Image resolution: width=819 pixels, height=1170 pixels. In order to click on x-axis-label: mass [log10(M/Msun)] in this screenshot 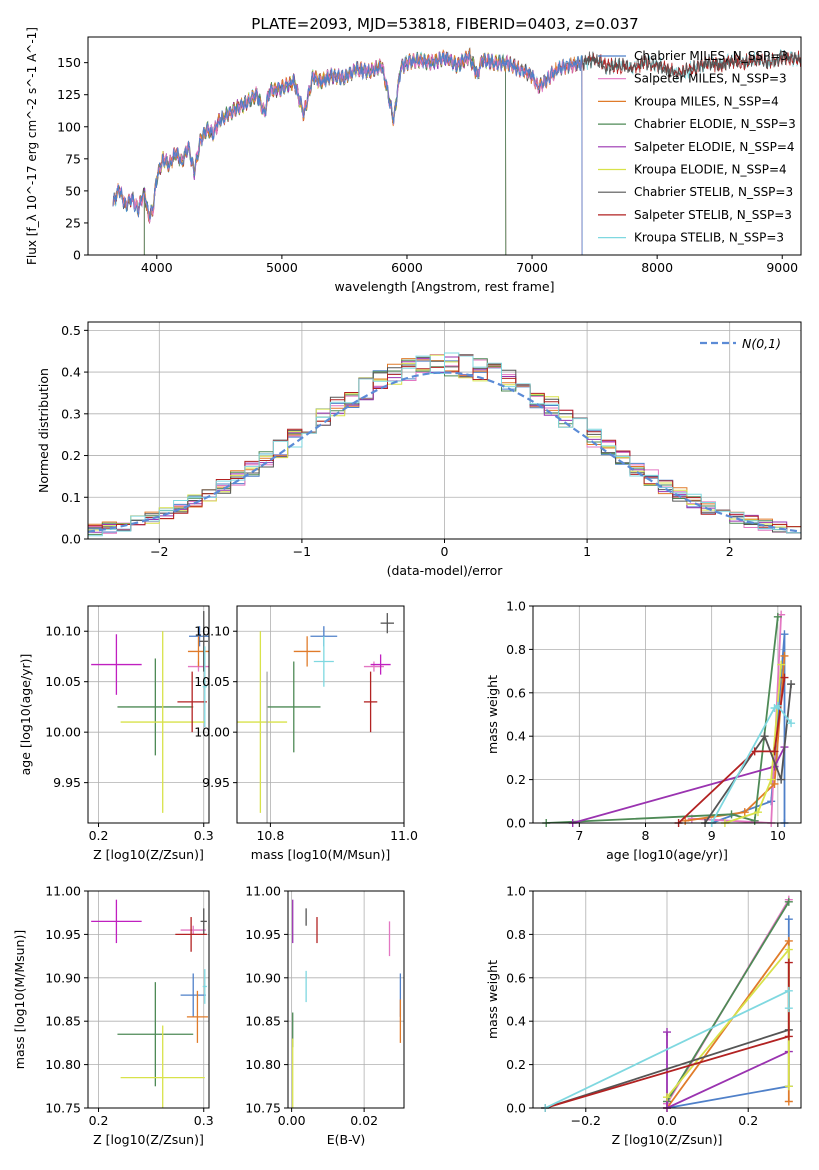, I will do `click(320, 854)`.